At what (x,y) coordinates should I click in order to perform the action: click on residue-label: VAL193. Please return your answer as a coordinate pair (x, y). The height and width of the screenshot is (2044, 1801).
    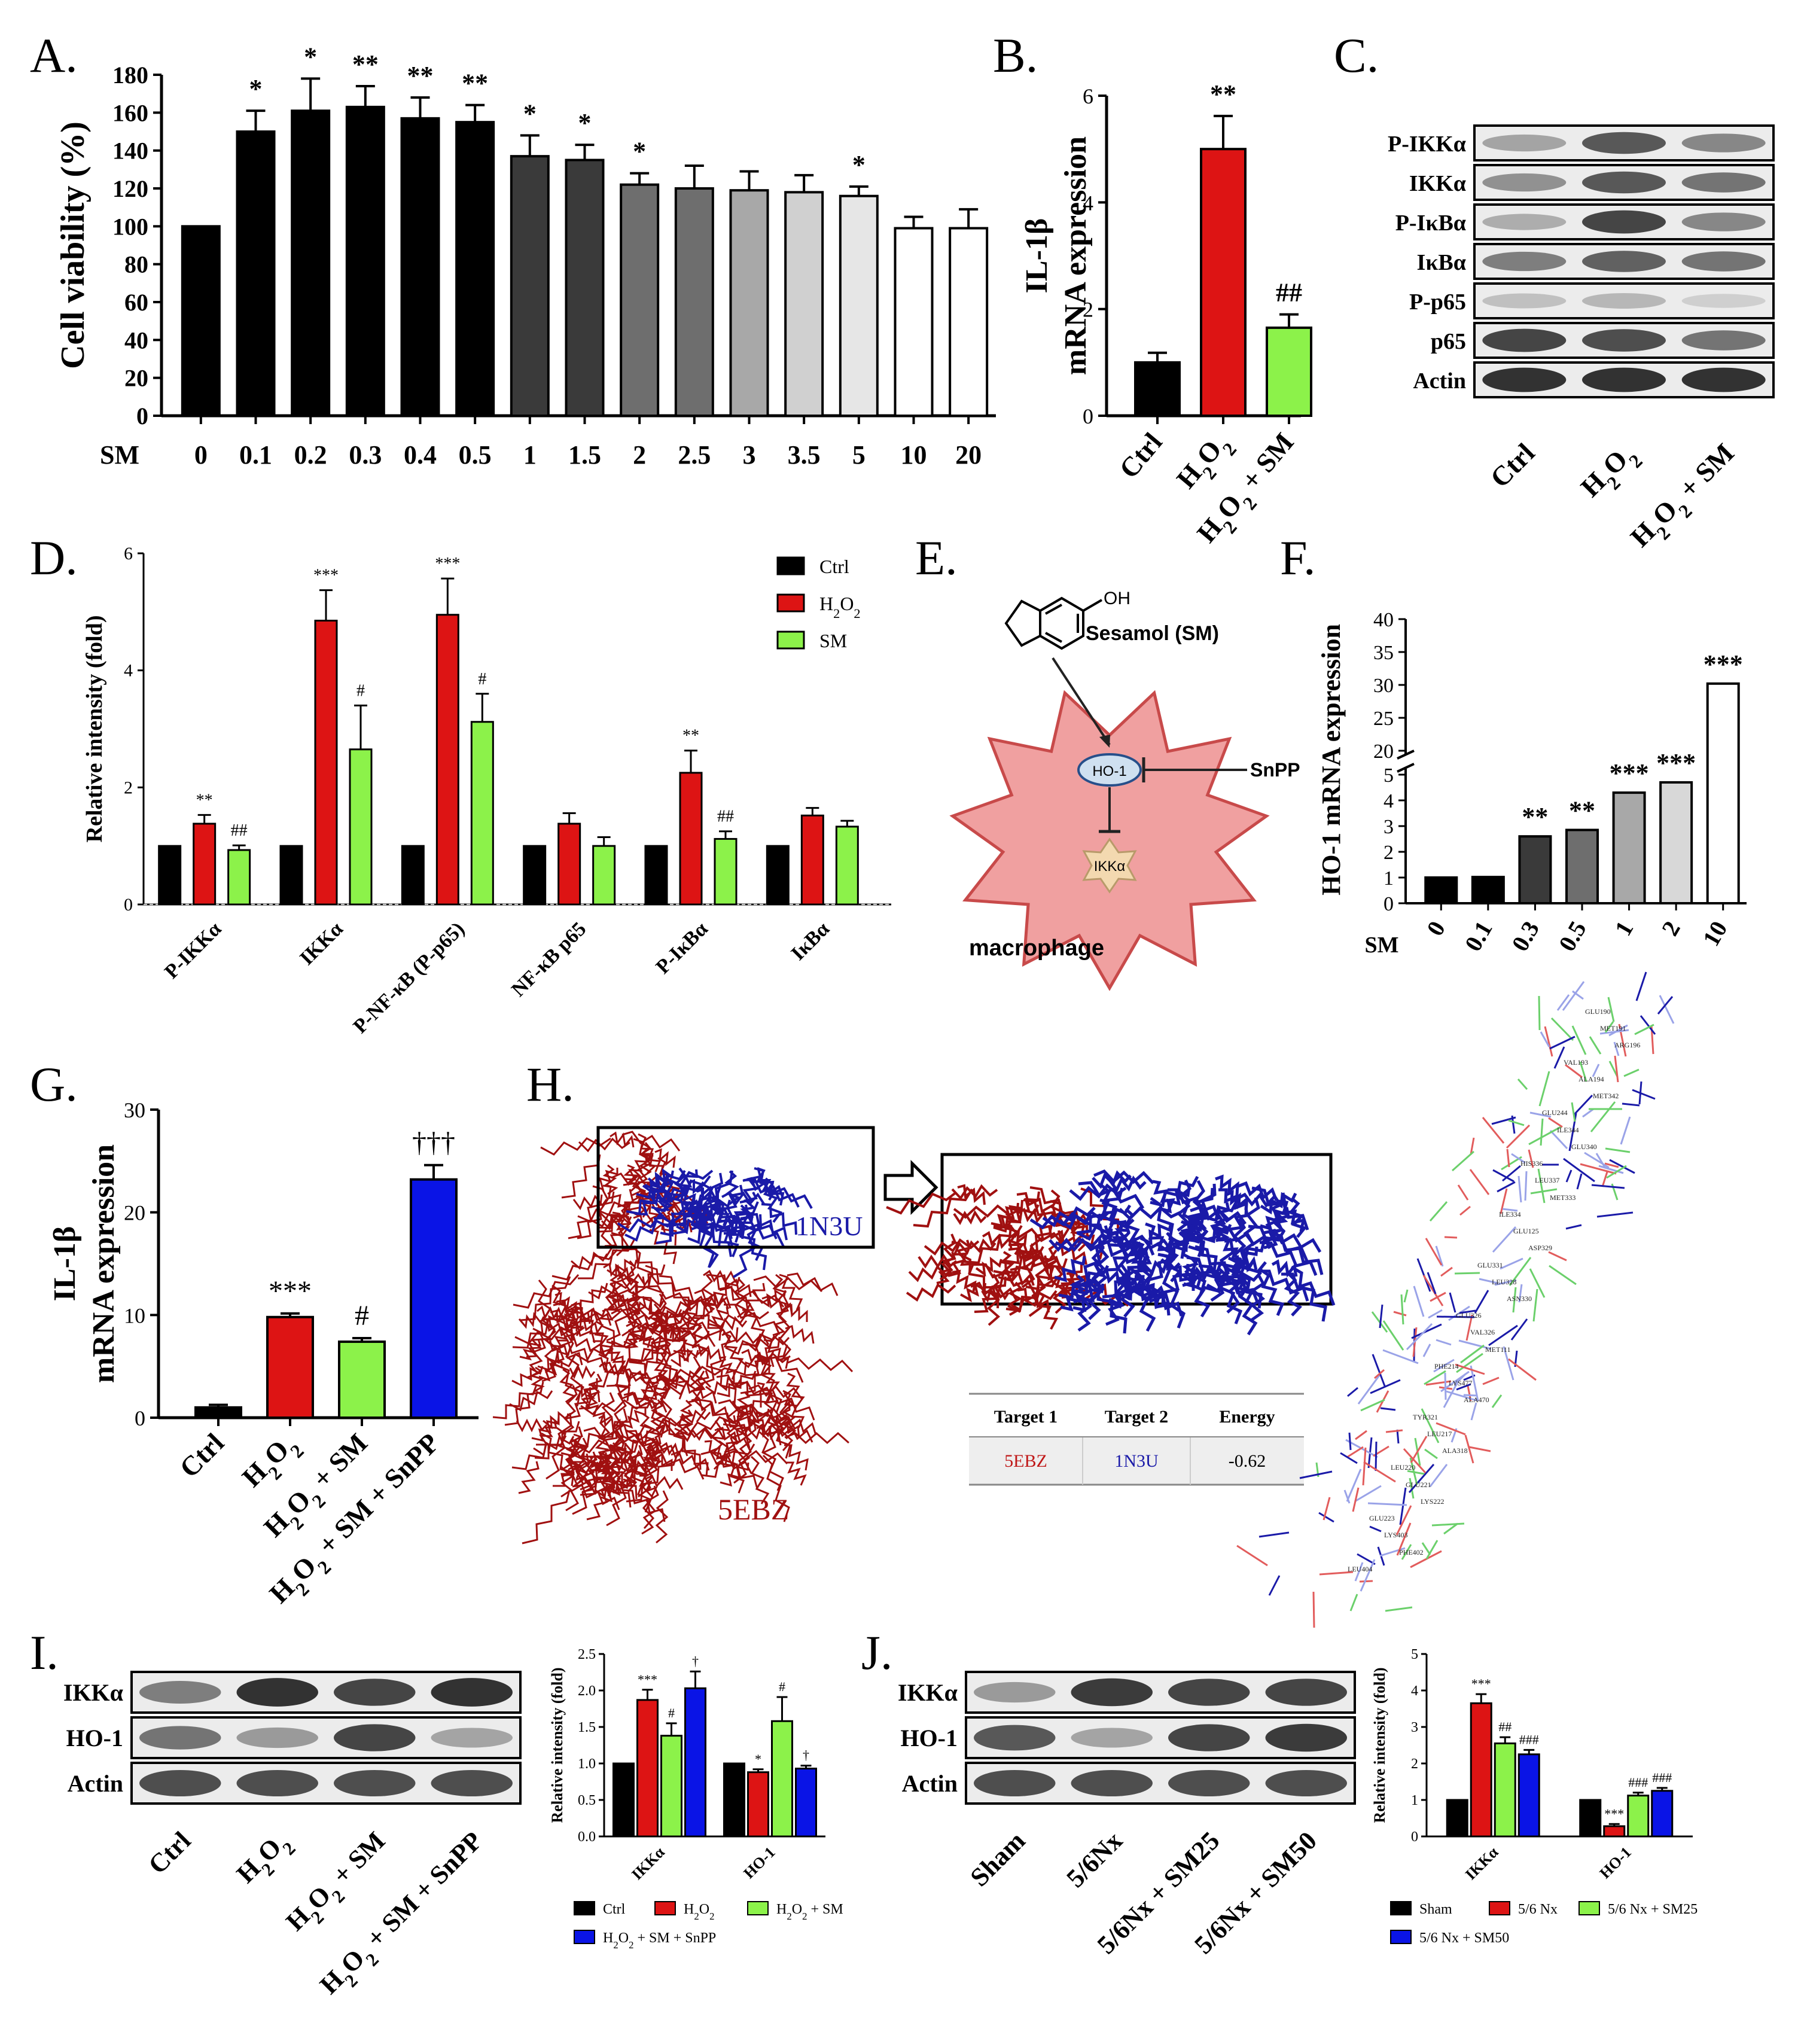
    Looking at the image, I should click on (1576, 1062).